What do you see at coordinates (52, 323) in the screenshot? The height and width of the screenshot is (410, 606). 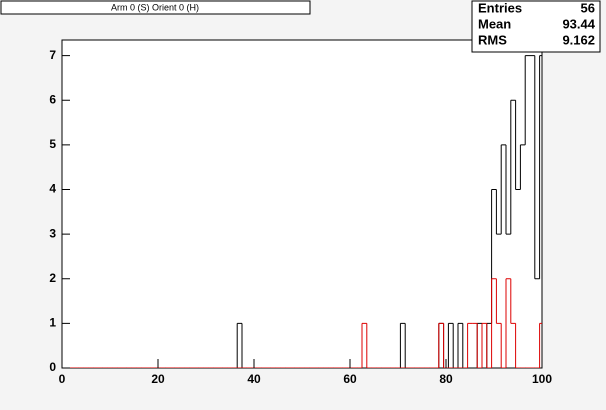 I see `y-tick-label: 1` at bounding box center [52, 323].